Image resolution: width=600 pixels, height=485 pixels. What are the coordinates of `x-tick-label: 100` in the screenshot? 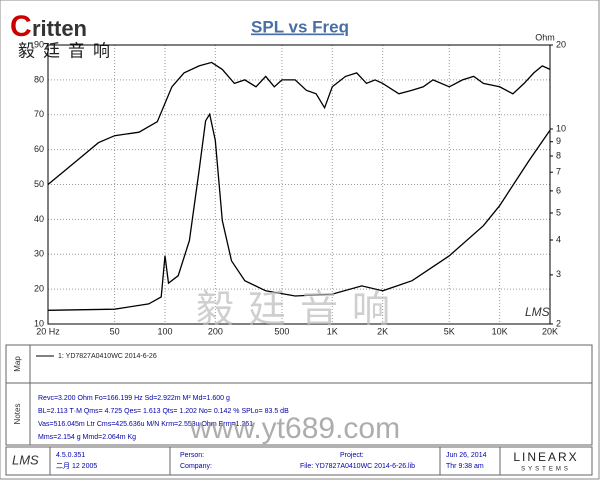 It's located at (164, 331).